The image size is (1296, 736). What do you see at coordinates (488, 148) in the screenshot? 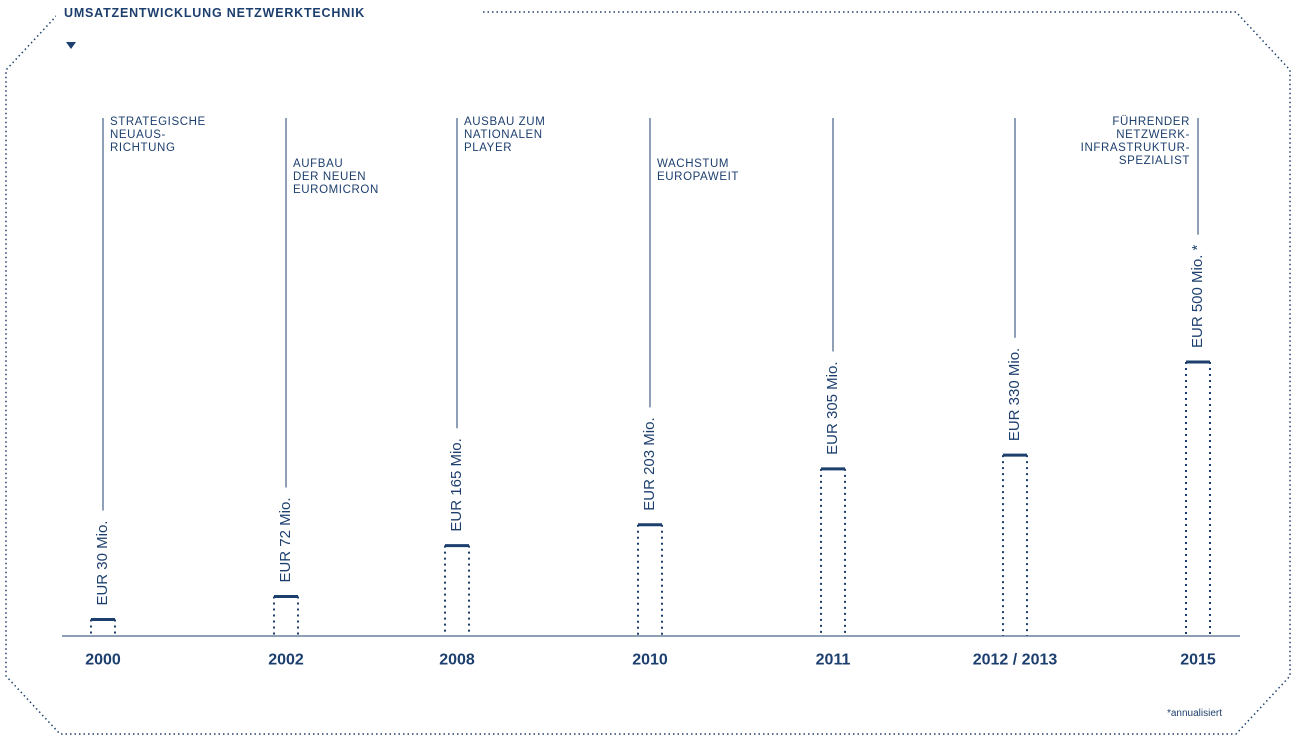
I see `phase-label: PLAYER` at bounding box center [488, 148].